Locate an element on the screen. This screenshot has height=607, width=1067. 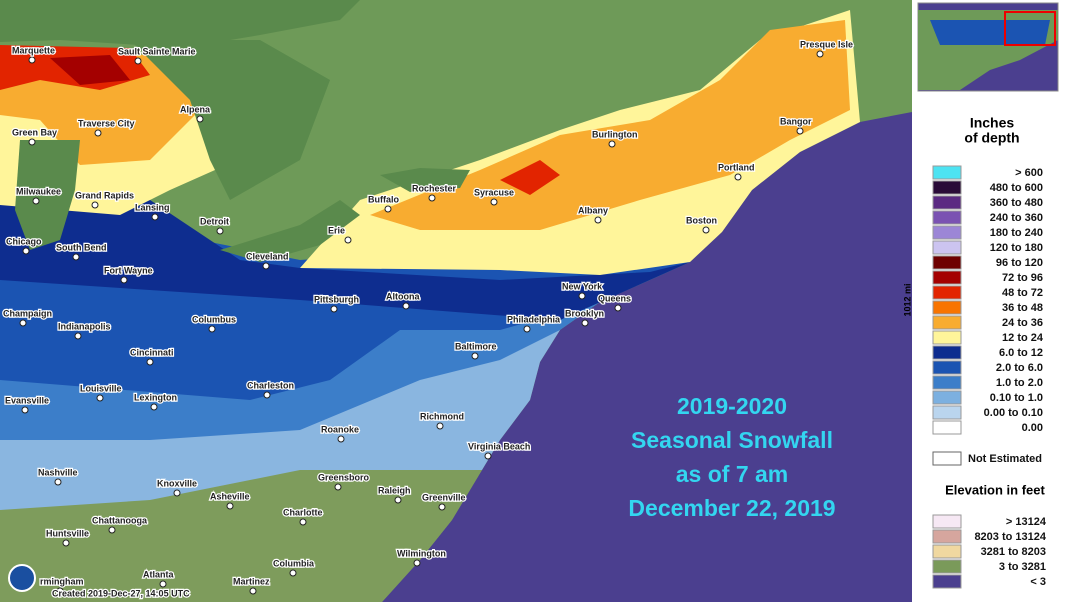
city-label: Wilmington is located at coordinates (421, 553).